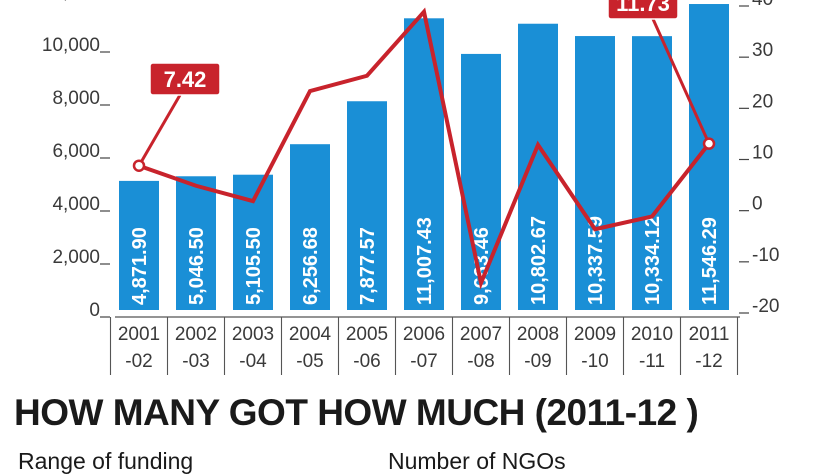 The height and width of the screenshot is (475, 826). I want to click on bar-value-label: 10,802.67, so click(539, 260).